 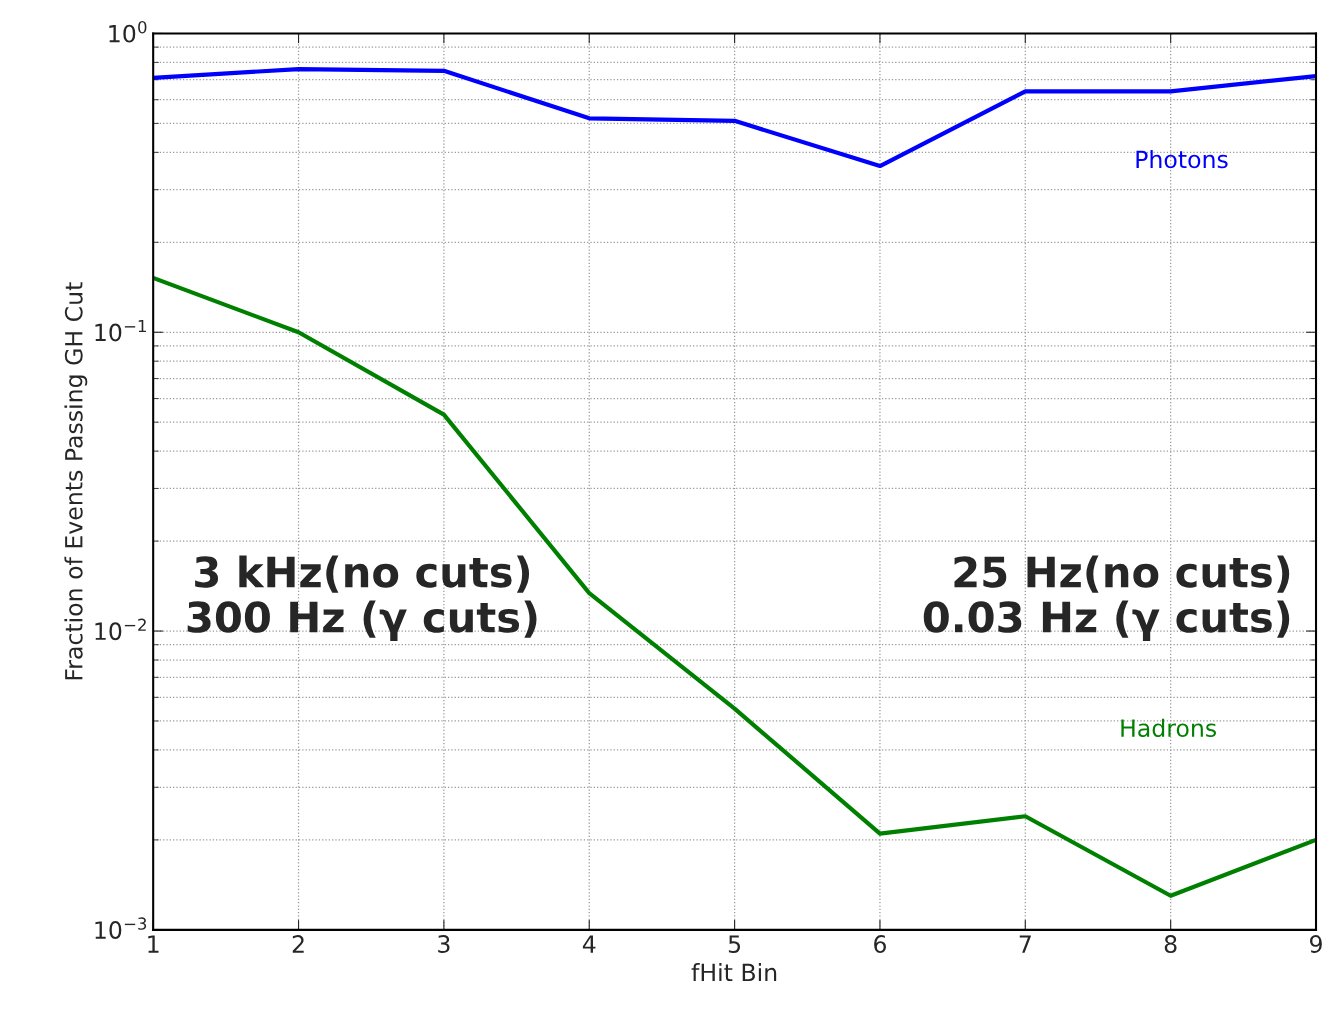 I want to click on annotation: 3 kHz(no cuts) 300 Hz (γ cuts), so click(x=362, y=598).